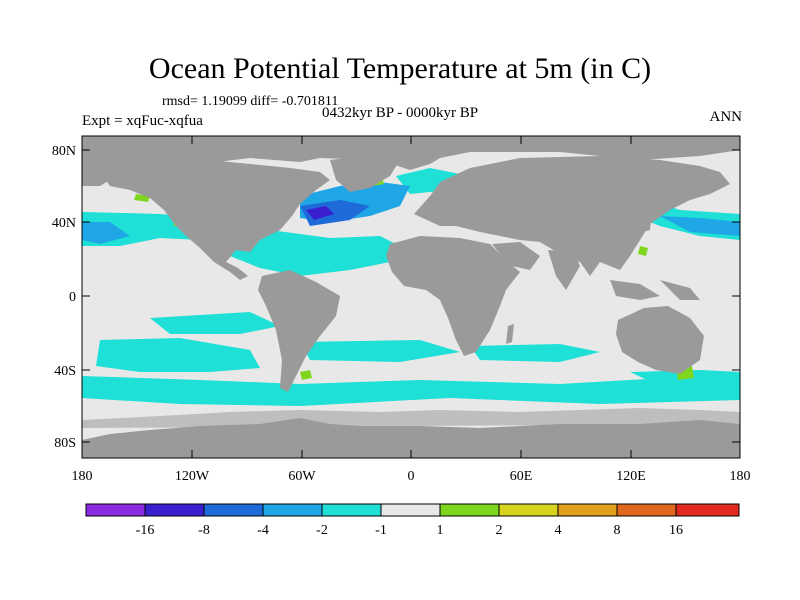 This screenshot has height=600, width=800. I want to click on colorbar-label: 4, so click(558, 530).